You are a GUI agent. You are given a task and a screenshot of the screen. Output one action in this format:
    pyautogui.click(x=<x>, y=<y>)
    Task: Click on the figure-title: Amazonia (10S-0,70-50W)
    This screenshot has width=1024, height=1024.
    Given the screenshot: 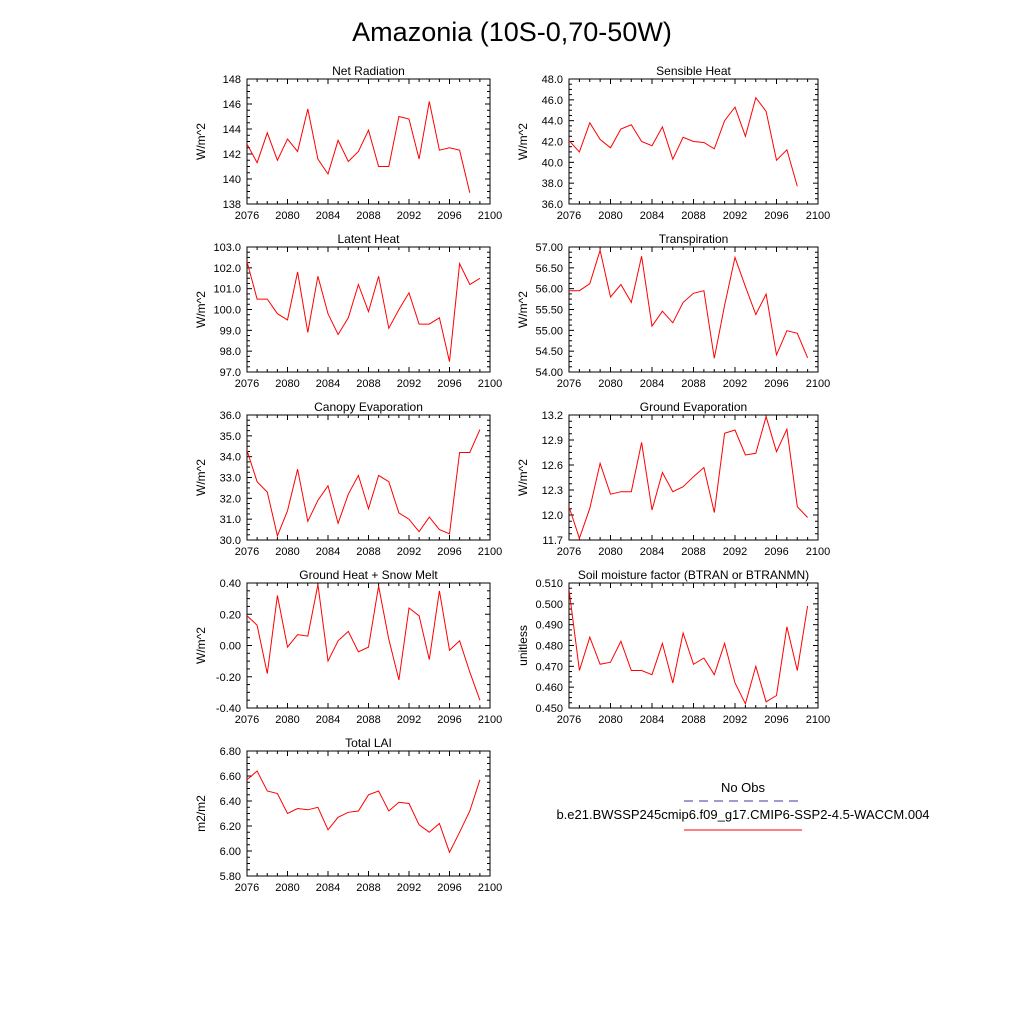 What is the action you would take?
    pyautogui.click(x=512, y=32)
    